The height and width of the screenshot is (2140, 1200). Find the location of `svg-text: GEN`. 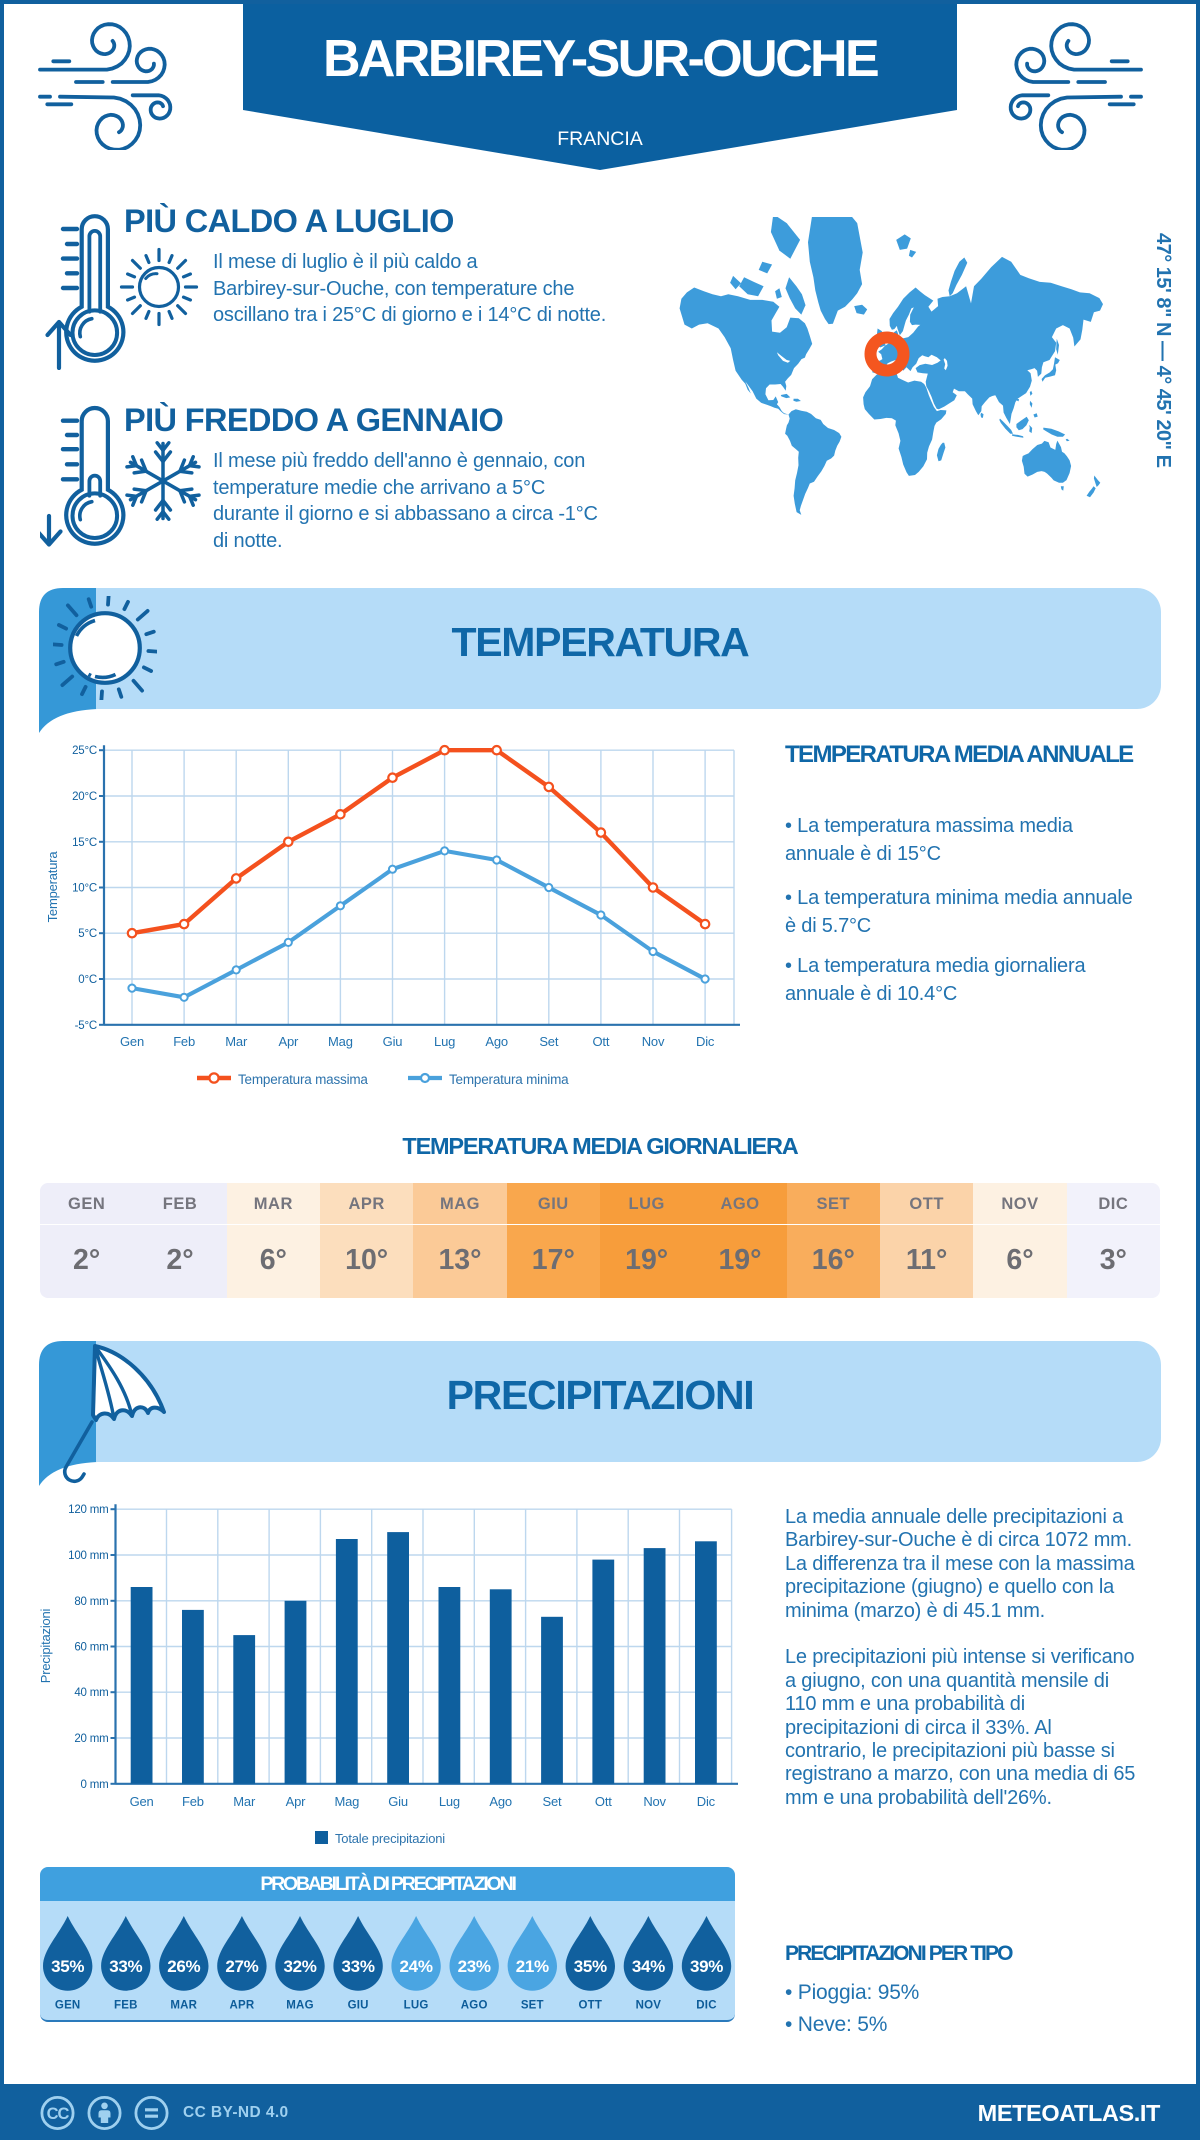

svg-text: GEN is located at coordinates (68, 2005).